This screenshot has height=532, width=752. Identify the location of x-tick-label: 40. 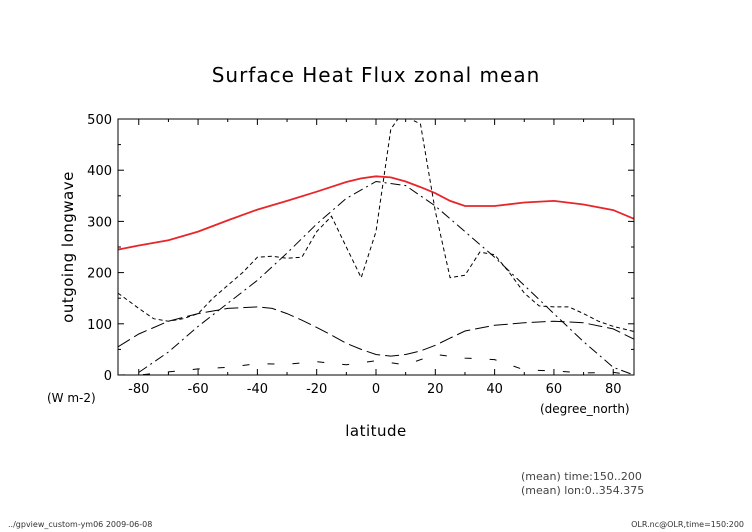
(494, 389).